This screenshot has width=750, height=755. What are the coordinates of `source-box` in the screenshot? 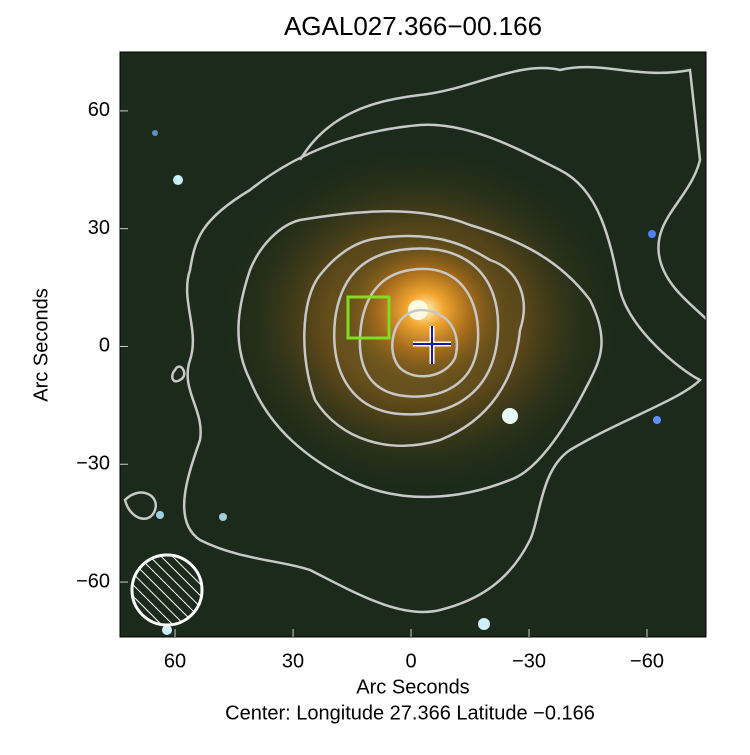 It's located at (368, 317).